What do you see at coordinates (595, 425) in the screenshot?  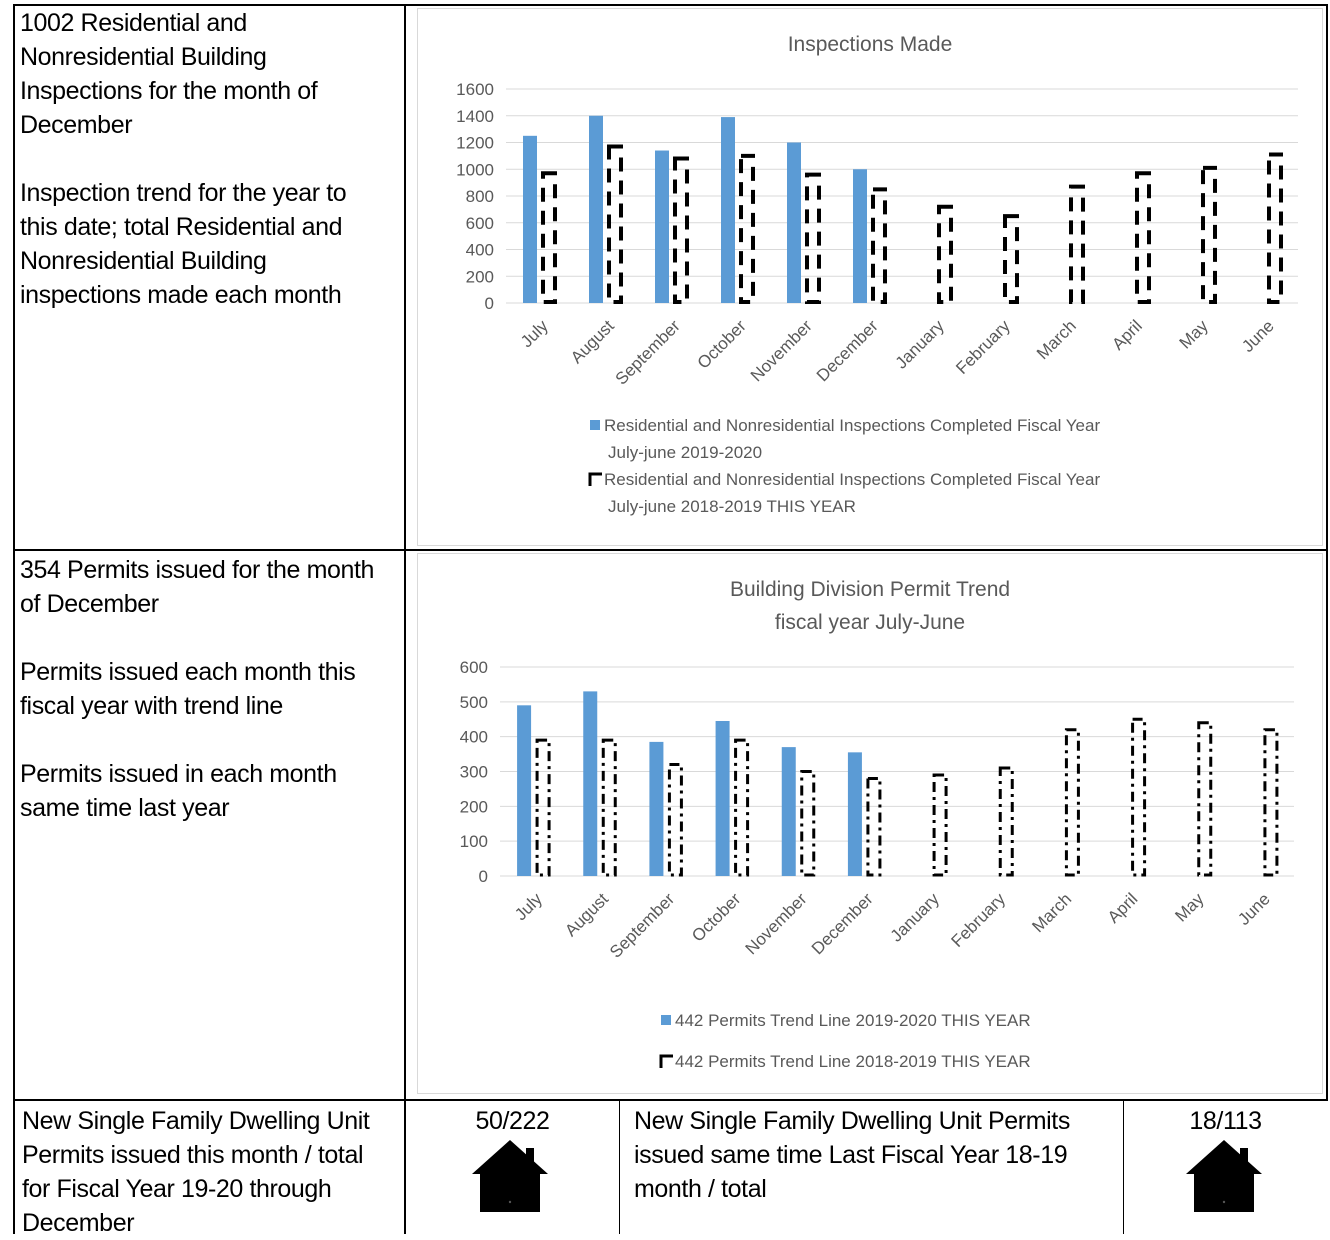 I see `legend-swatch-current-year` at bounding box center [595, 425].